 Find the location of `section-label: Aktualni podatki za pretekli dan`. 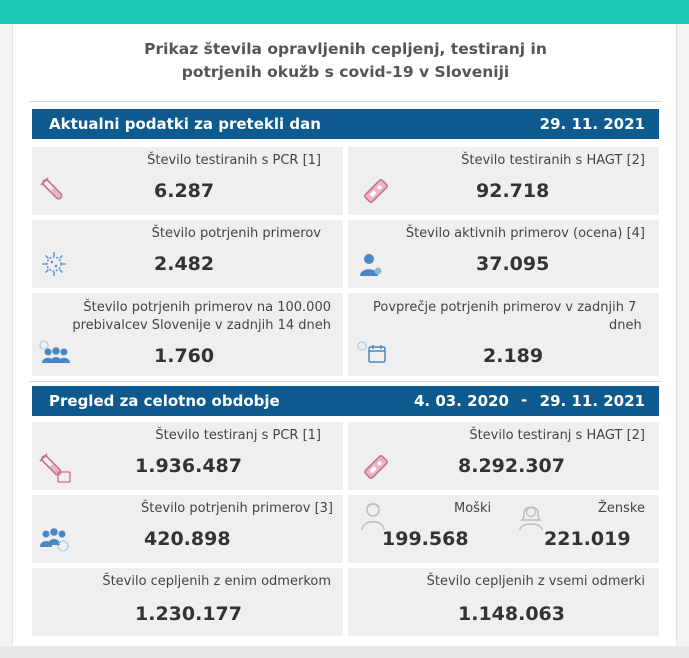

section-label: Aktualni podatki za pretekli dan is located at coordinates (185, 124).